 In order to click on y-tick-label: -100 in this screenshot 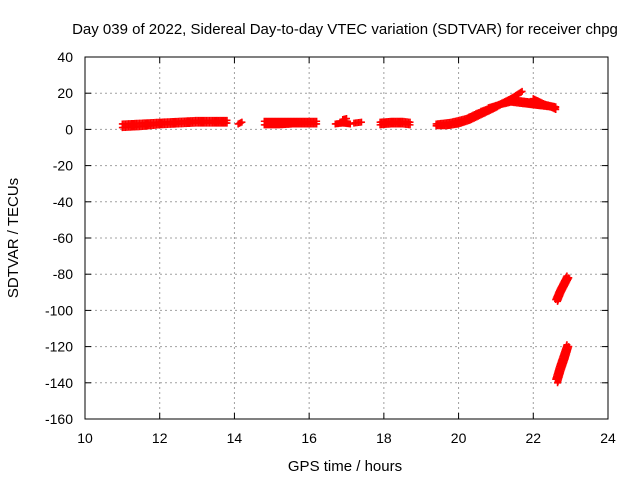, I will do `click(59, 310)`.